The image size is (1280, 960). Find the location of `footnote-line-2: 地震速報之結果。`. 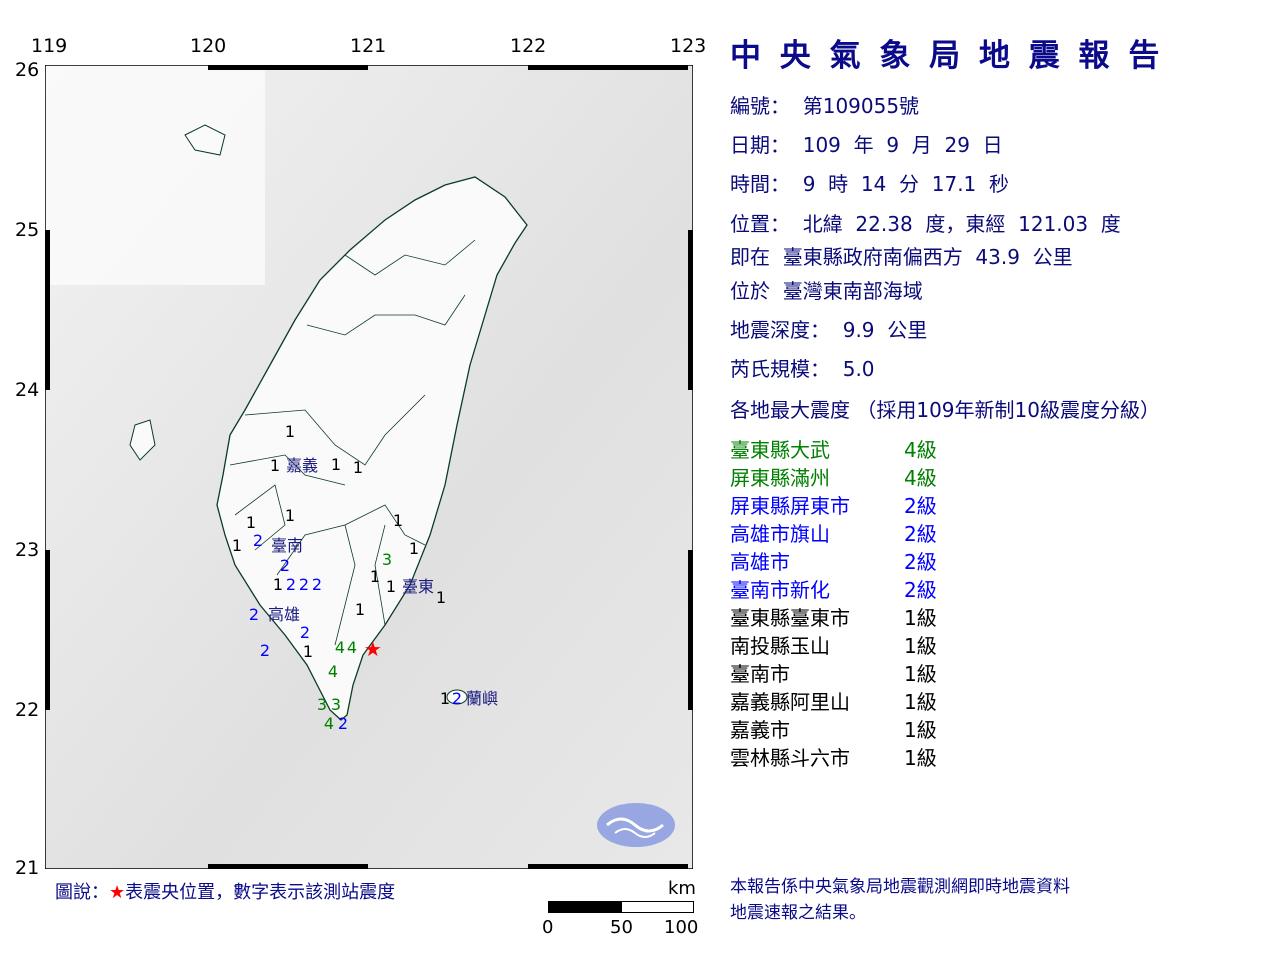

footnote-line-2: 地震速報之結果。 is located at coordinates (798, 913).